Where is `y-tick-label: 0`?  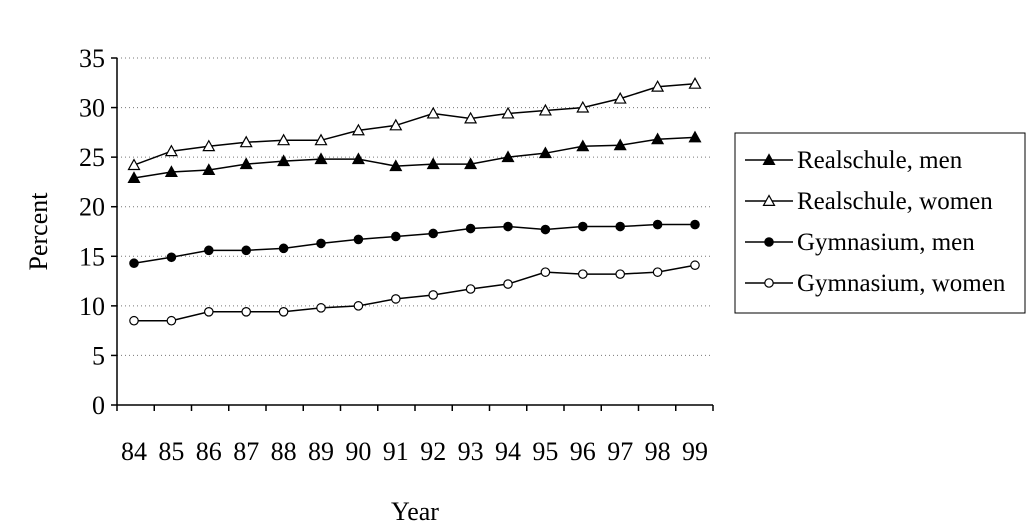
y-tick-label: 0 is located at coordinates (98, 405).